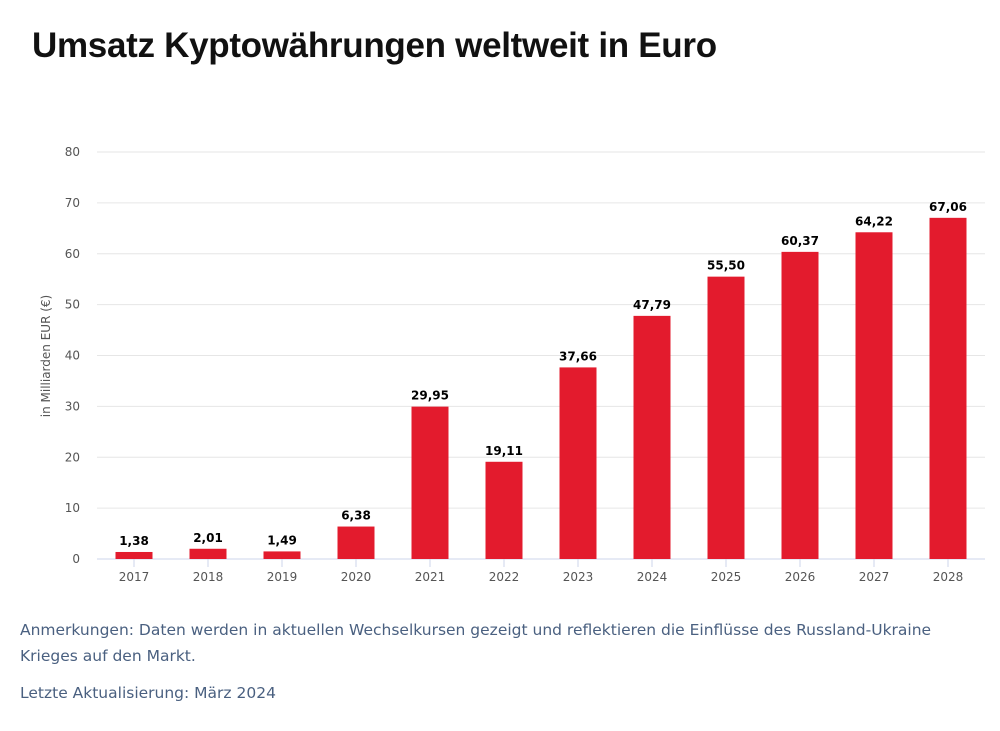 The image size is (1000, 731). What do you see at coordinates (948, 207) in the screenshot?
I see `data-label: 67,06` at bounding box center [948, 207].